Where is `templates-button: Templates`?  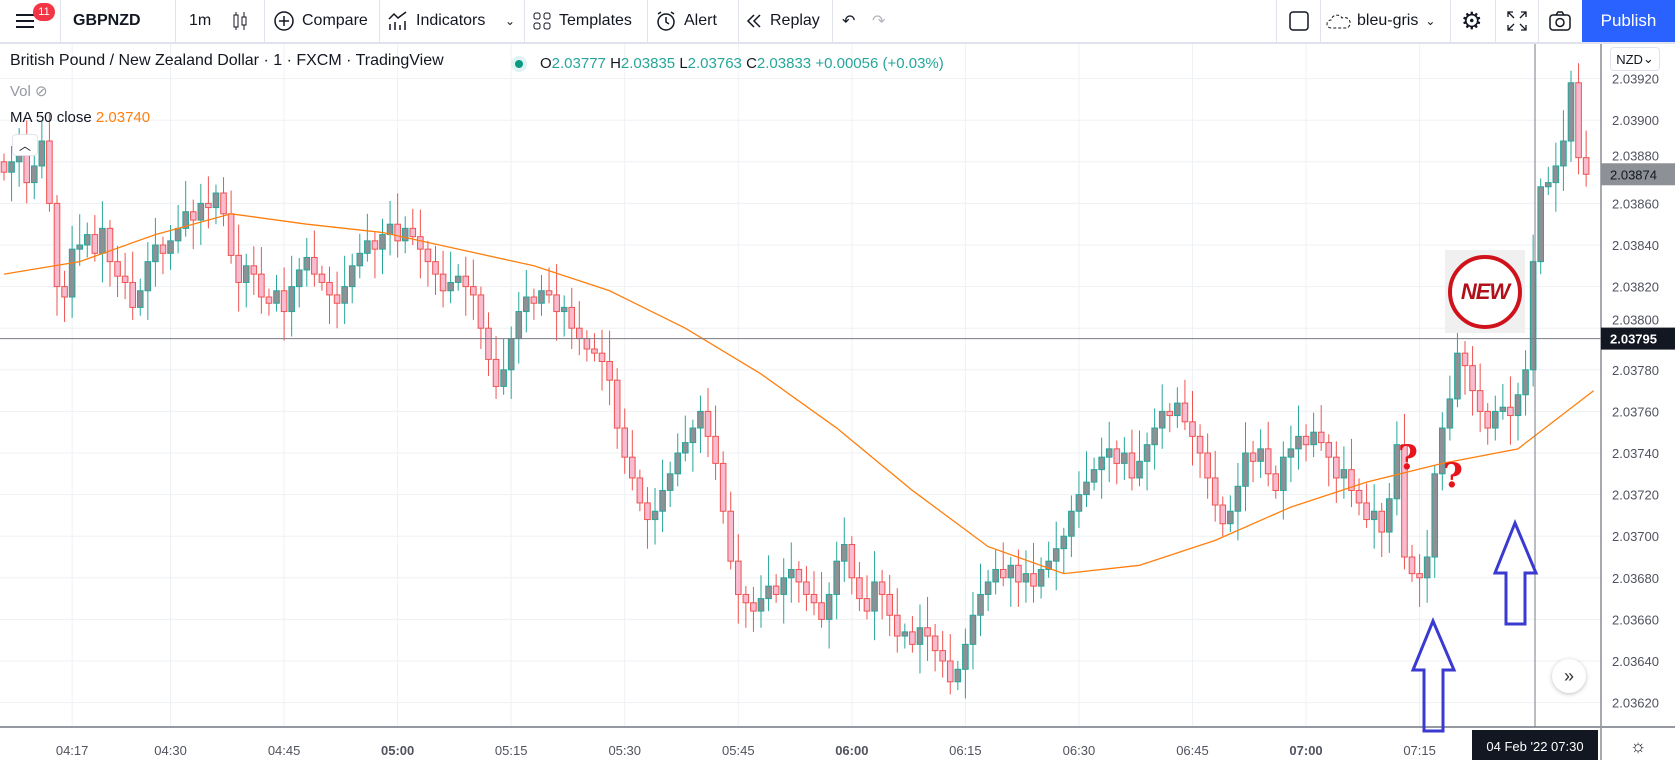
templates-button: Templates is located at coordinates (582, 21).